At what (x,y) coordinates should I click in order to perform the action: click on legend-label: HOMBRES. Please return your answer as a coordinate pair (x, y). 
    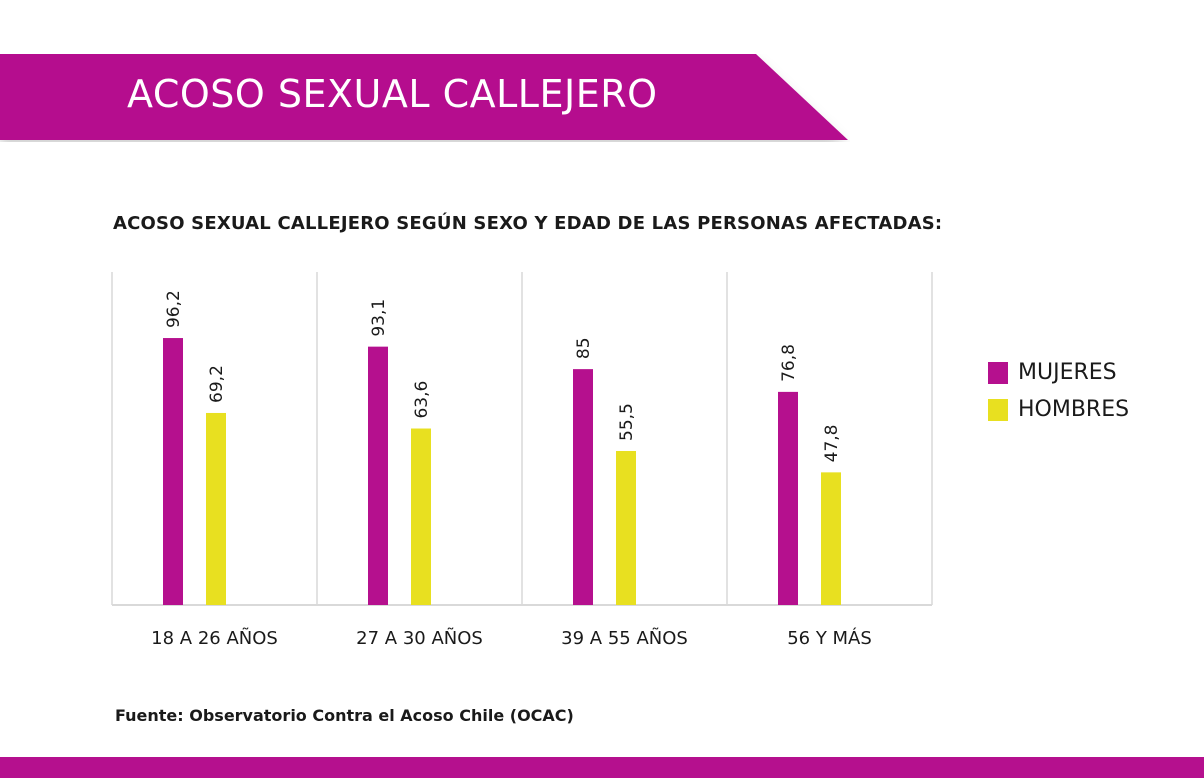
    Looking at the image, I should click on (1074, 409).